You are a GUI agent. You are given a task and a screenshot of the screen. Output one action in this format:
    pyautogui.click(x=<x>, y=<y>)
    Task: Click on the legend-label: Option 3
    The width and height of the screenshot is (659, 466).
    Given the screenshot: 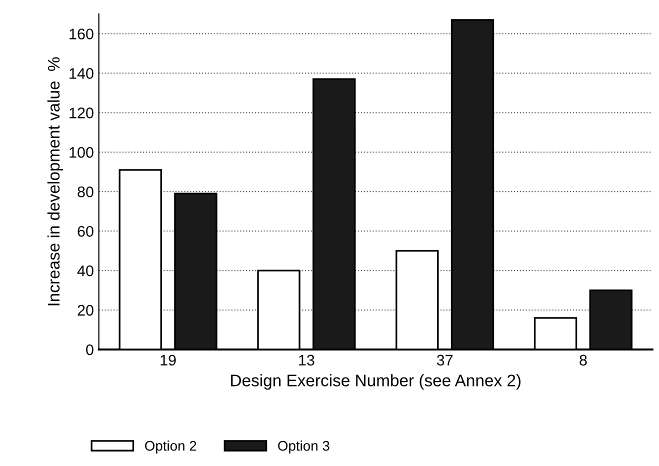 What is the action you would take?
    pyautogui.click(x=304, y=447)
    